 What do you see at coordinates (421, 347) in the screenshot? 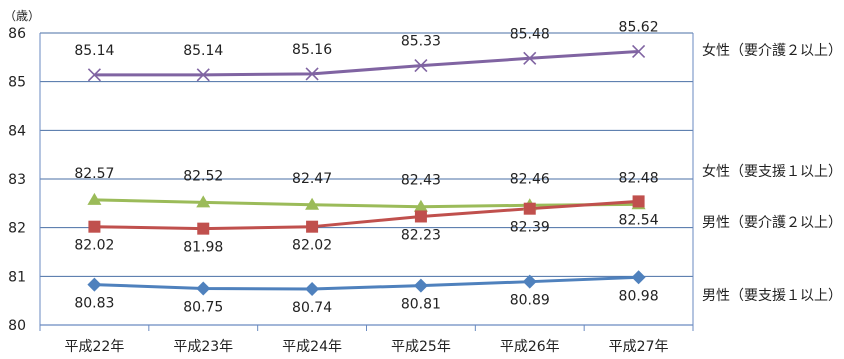
I see `x-tick-label: 平成25年` at bounding box center [421, 347].